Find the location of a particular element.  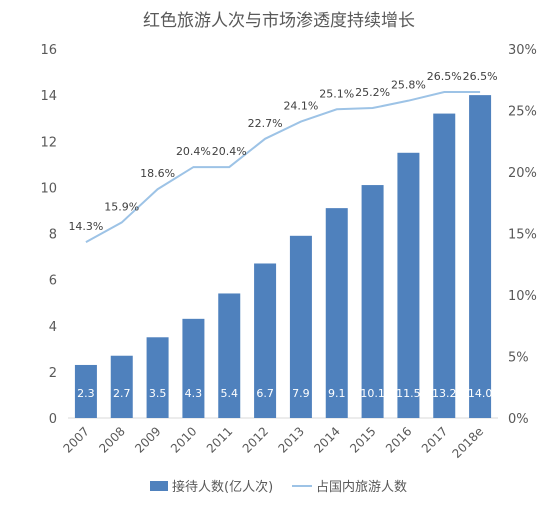

line-data-label: 18.6% is located at coordinates (157, 173).